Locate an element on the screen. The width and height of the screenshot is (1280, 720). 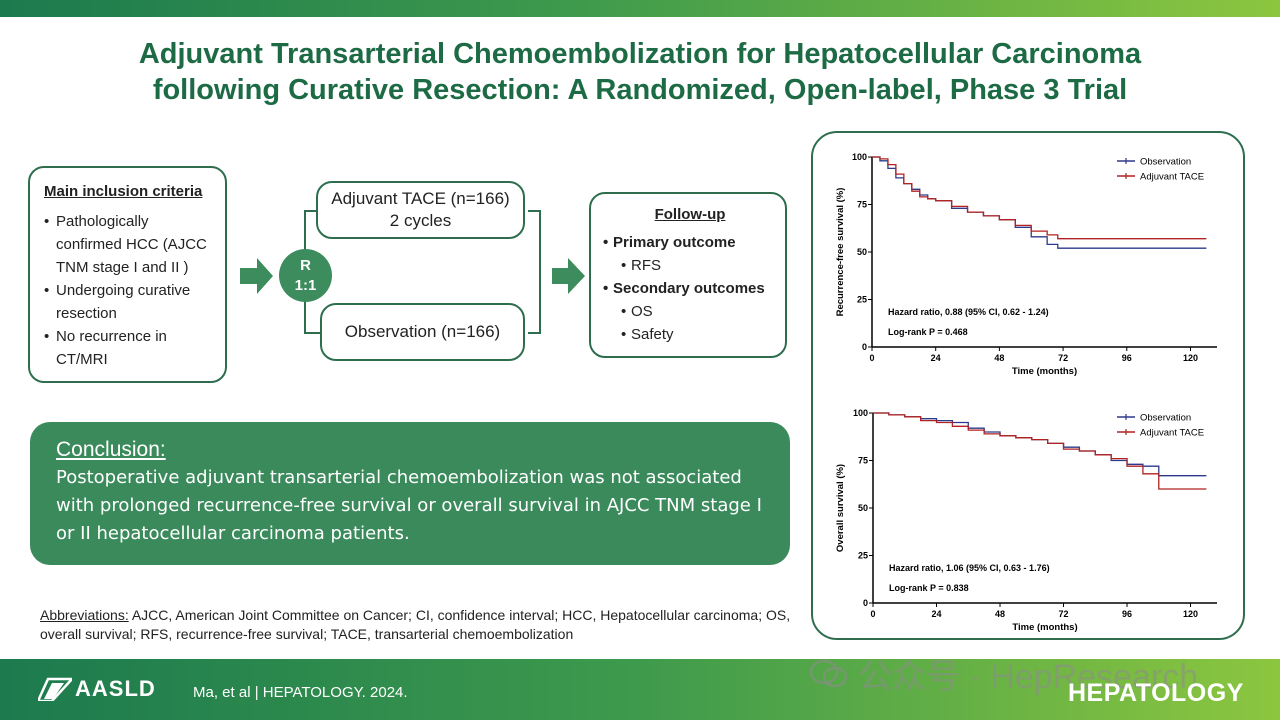
abbreviations-label: Abbreviations: is located at coordinates (84, 615).